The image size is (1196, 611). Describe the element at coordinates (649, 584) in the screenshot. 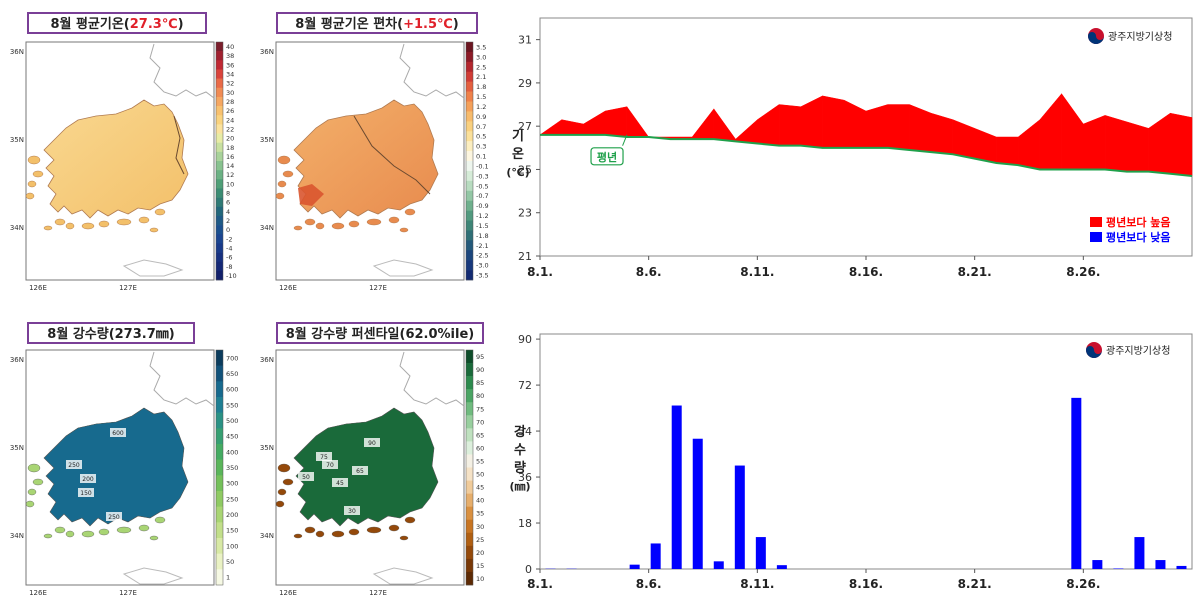

I see `x-tick-label: 8.6.` at that location.